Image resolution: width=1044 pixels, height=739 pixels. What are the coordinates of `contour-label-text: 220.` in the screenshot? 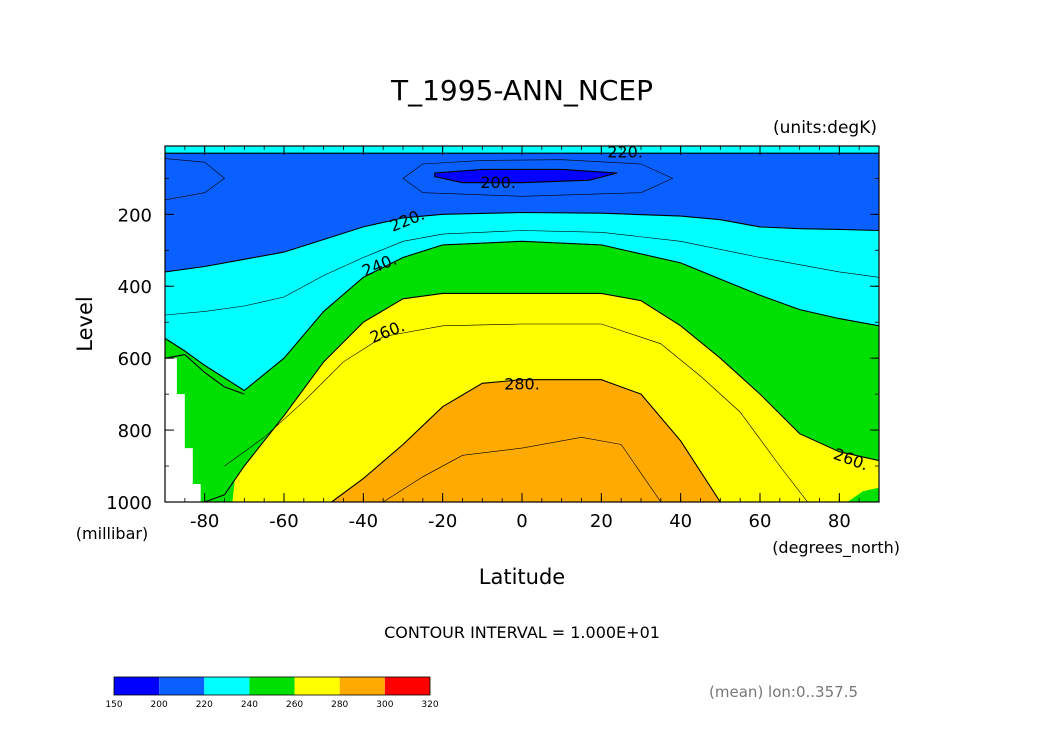 It's located at (625, 151).